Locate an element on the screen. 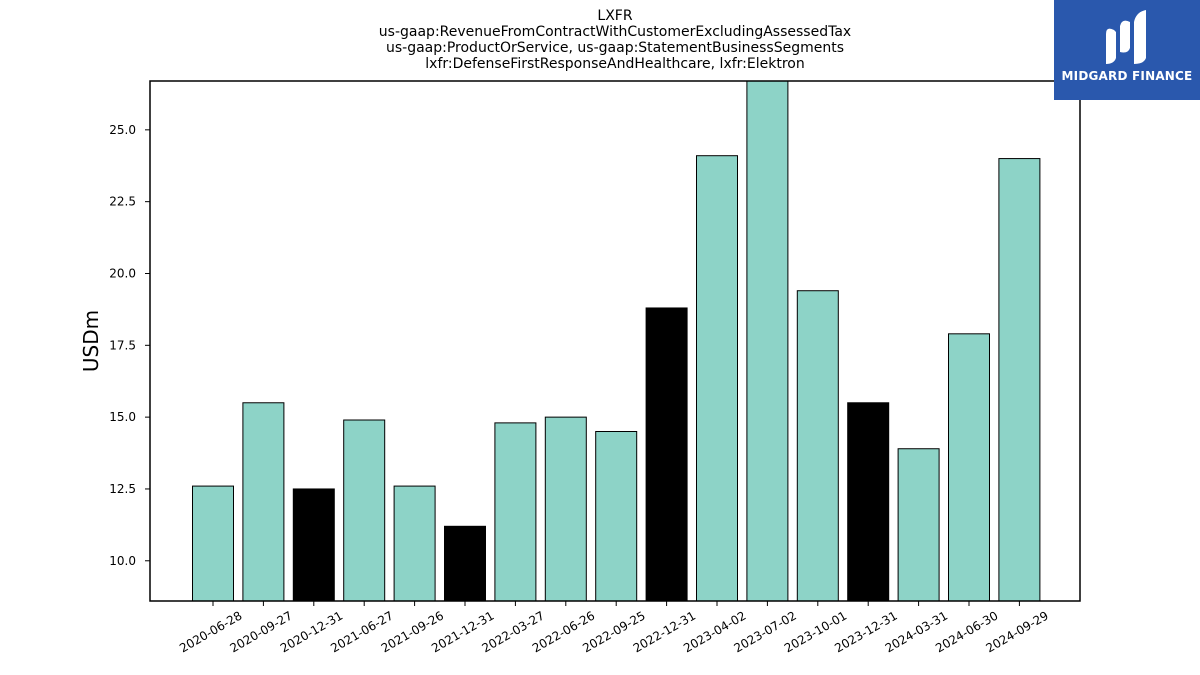  logo-text: MIDGARD FINANCE is located at coordinates (1127, 76).